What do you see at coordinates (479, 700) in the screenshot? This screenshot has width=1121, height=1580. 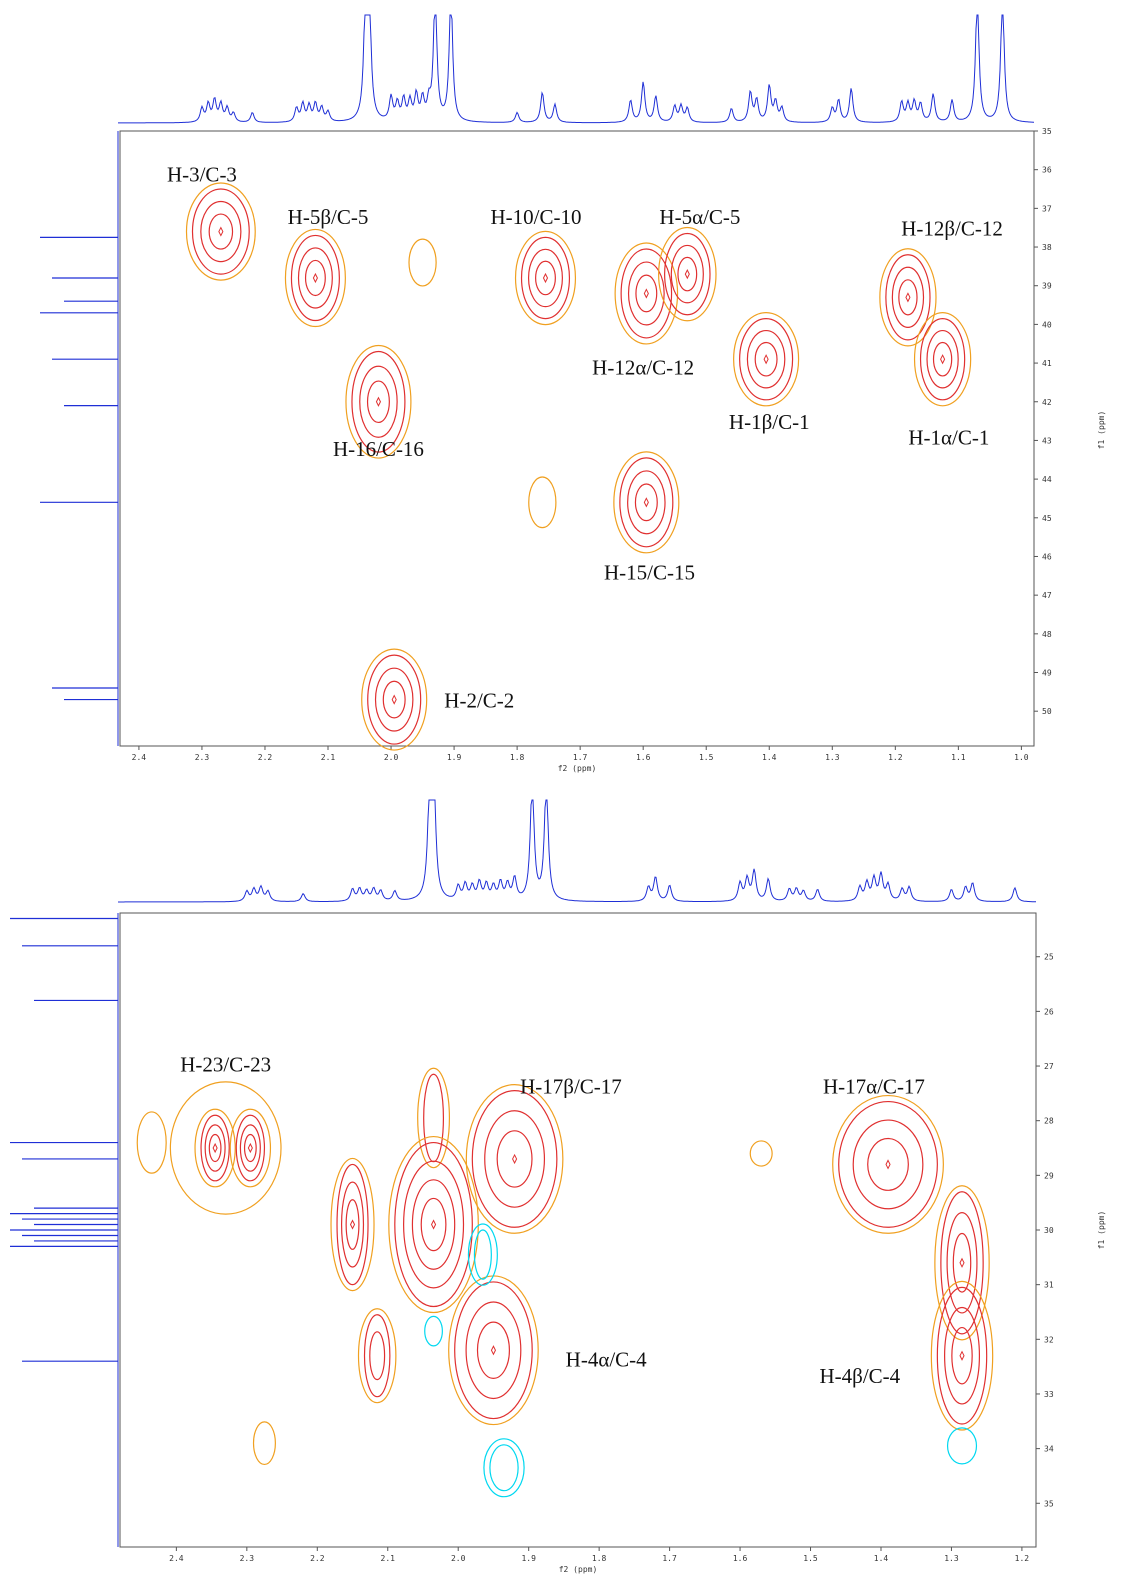 I see `peak-label: H-2/C-2` at bounding box center [479, 700].